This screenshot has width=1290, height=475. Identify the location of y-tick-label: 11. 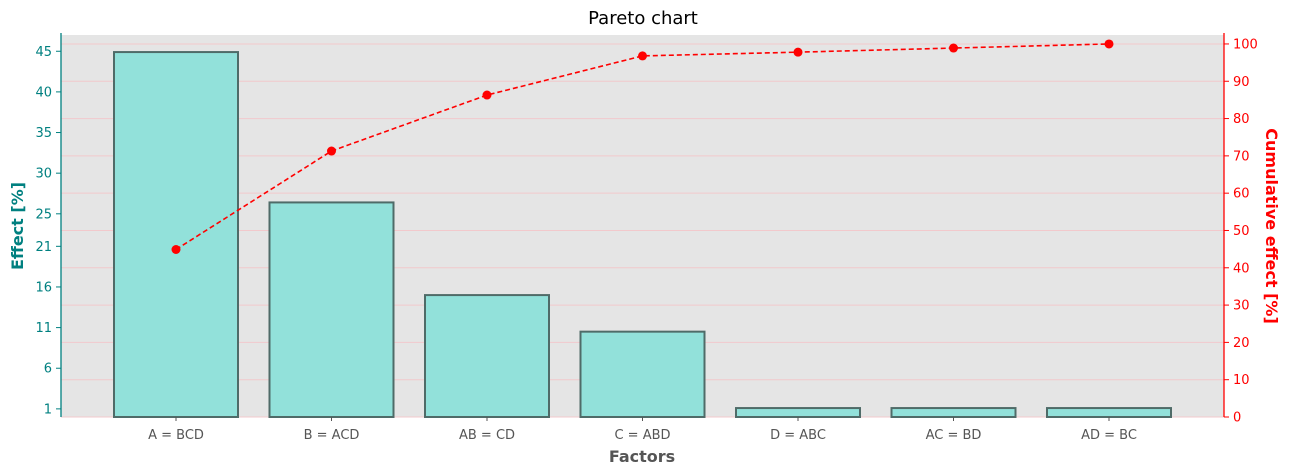
(43, 328).